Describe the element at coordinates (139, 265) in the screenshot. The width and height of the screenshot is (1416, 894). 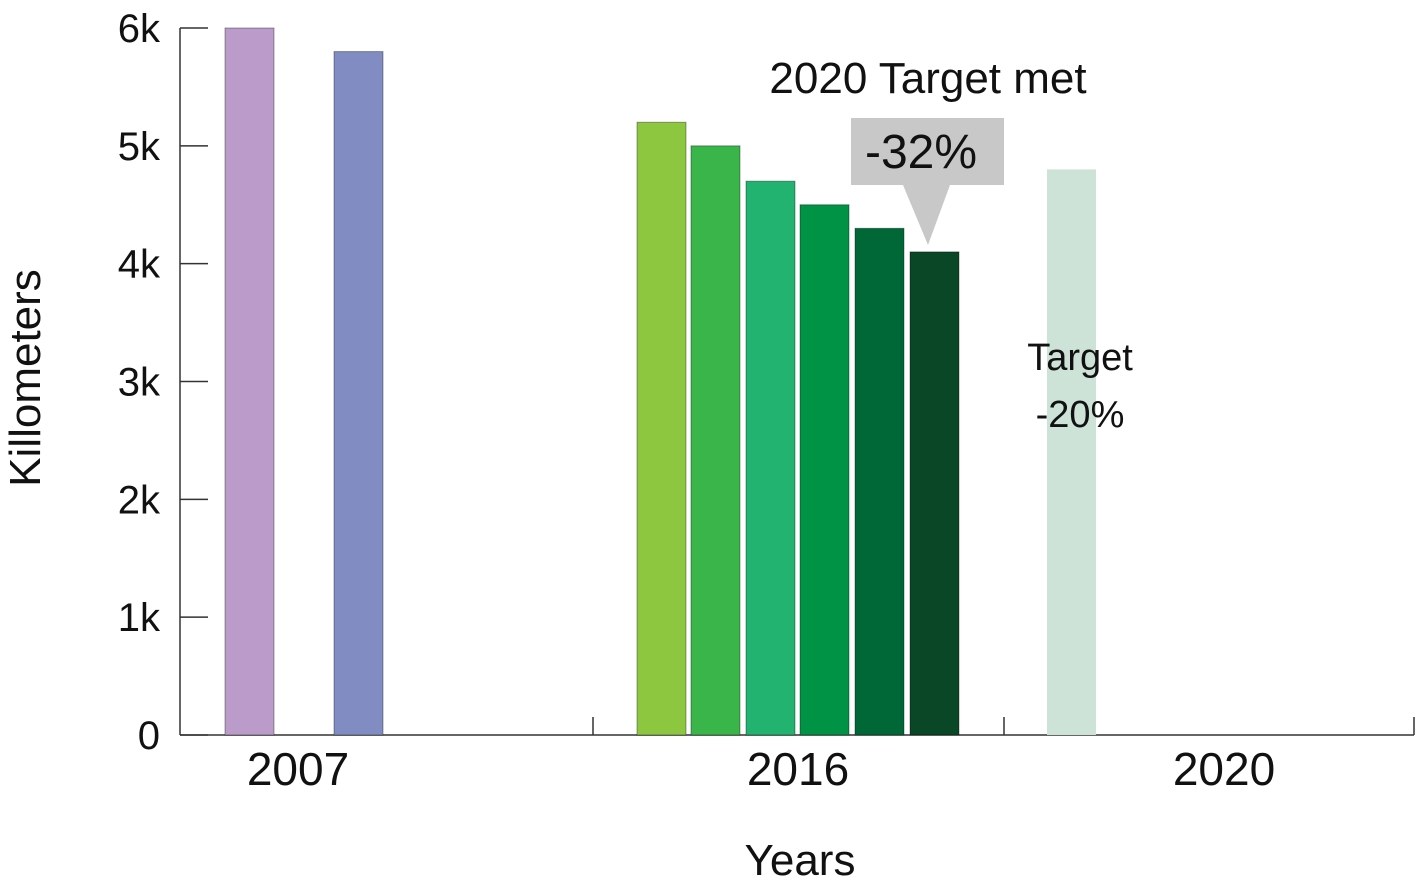
I see `y-tick-label: 4k` at that location.